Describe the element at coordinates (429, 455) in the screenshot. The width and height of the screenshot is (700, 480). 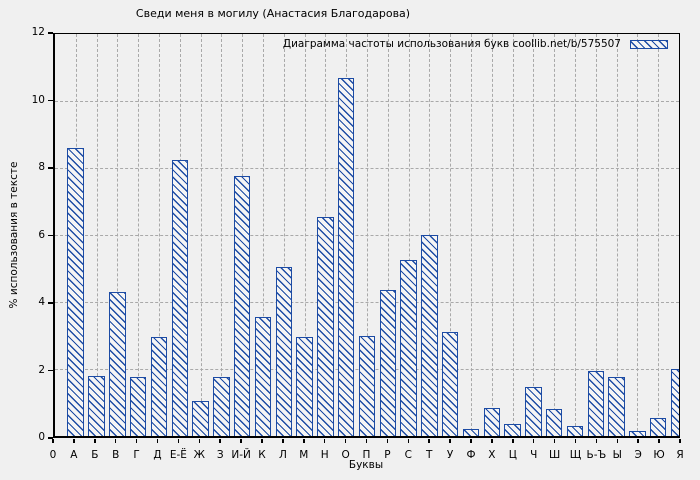
I see `x-tick-label-Т: Т` at that location.